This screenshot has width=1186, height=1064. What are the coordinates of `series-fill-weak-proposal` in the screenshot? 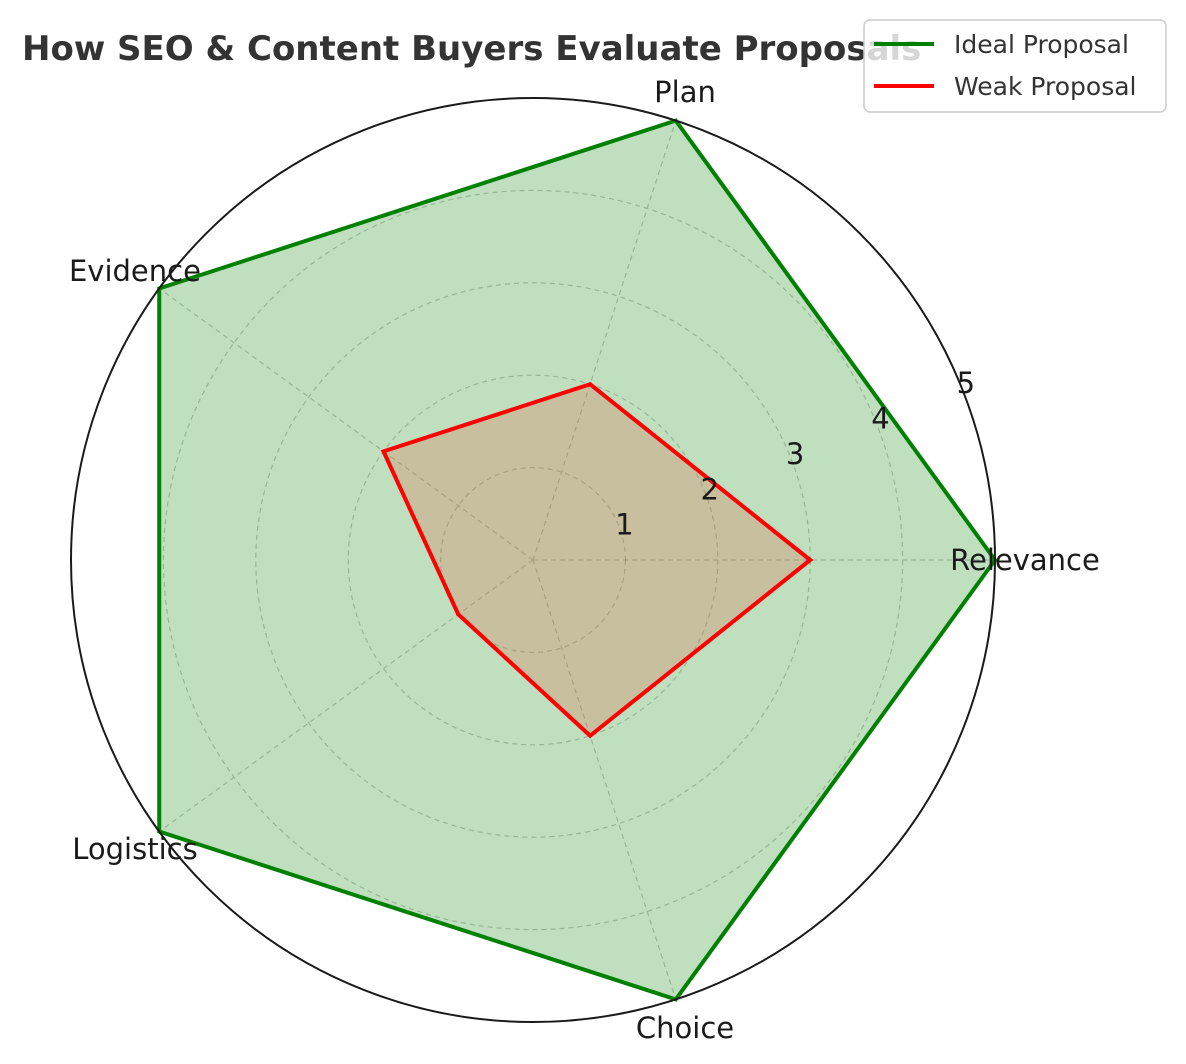 It's located at (597, 560).